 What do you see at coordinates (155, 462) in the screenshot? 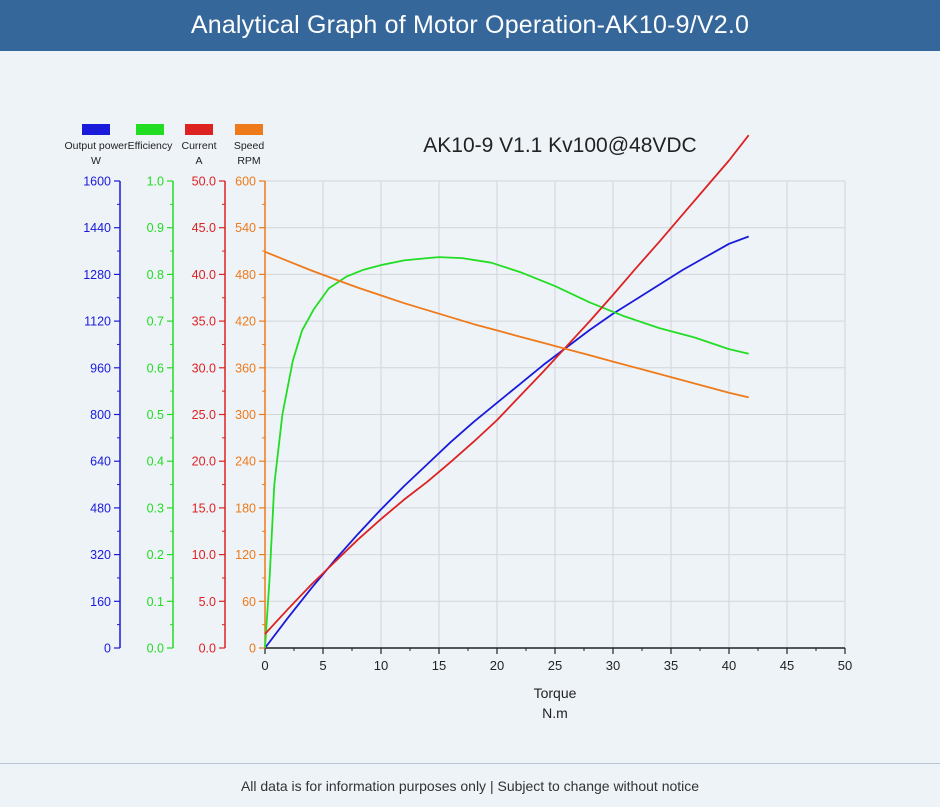
I see `efficiency-tick-label: 0.4` at bounding box center [155, 462].